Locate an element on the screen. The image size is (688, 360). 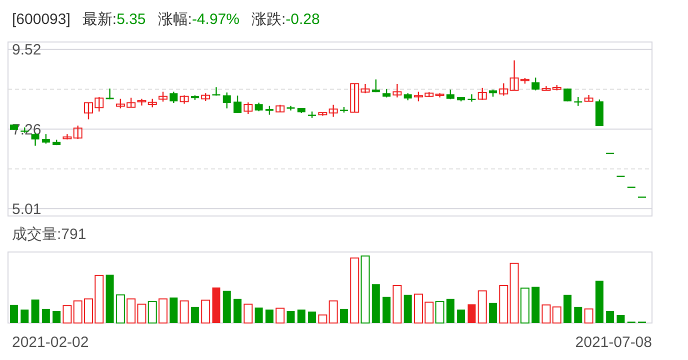
chart-title: [600093] is located at coordinates (41, 19).